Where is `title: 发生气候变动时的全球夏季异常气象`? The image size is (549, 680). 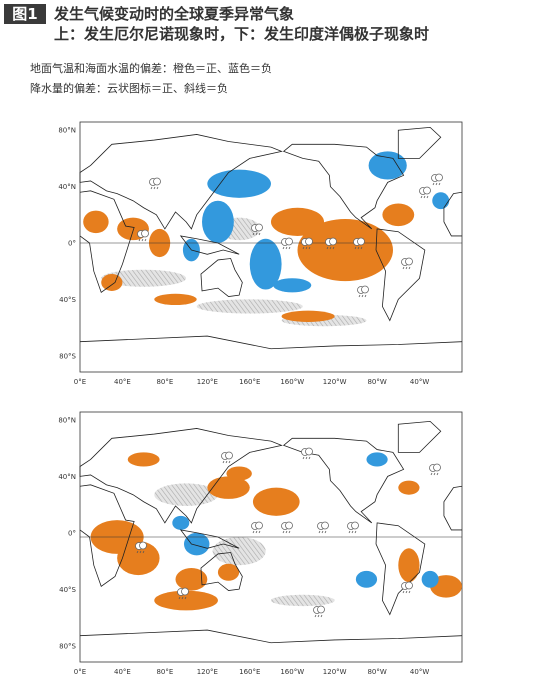
title: 发生气候变动时的全球夏季异常气象 is located at coordinates (174, 14).